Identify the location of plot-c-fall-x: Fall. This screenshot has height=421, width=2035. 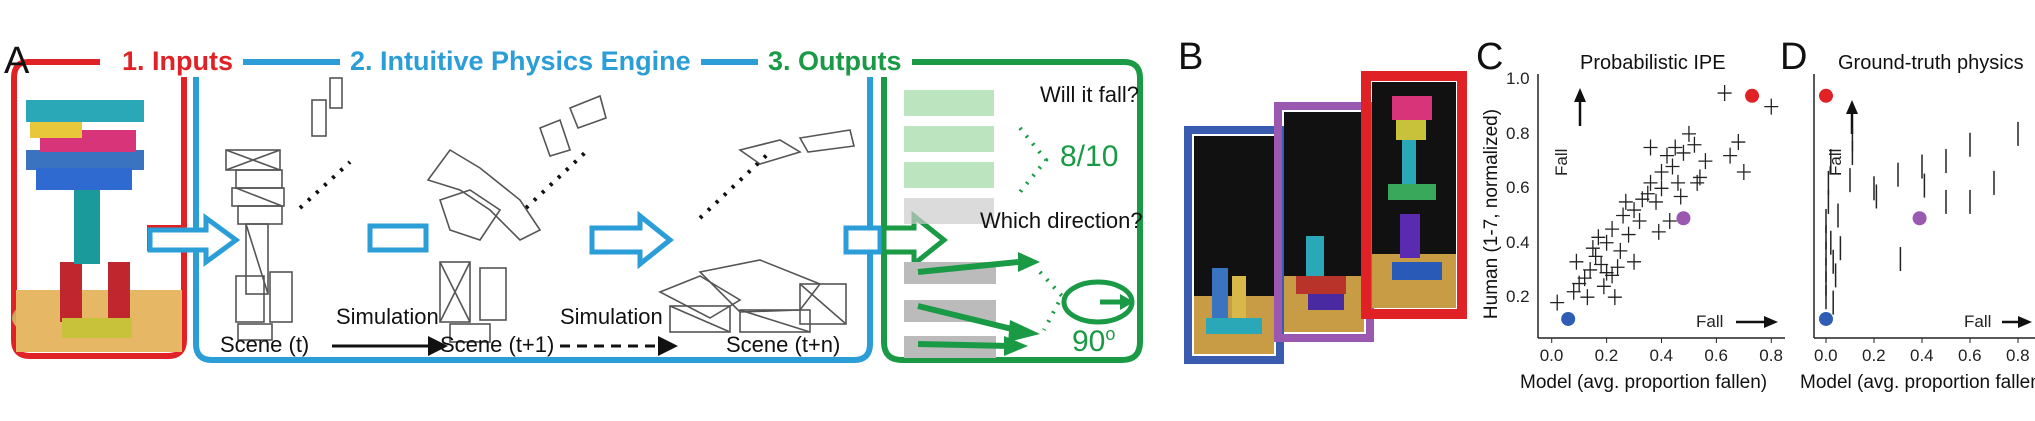
(1710, 321).